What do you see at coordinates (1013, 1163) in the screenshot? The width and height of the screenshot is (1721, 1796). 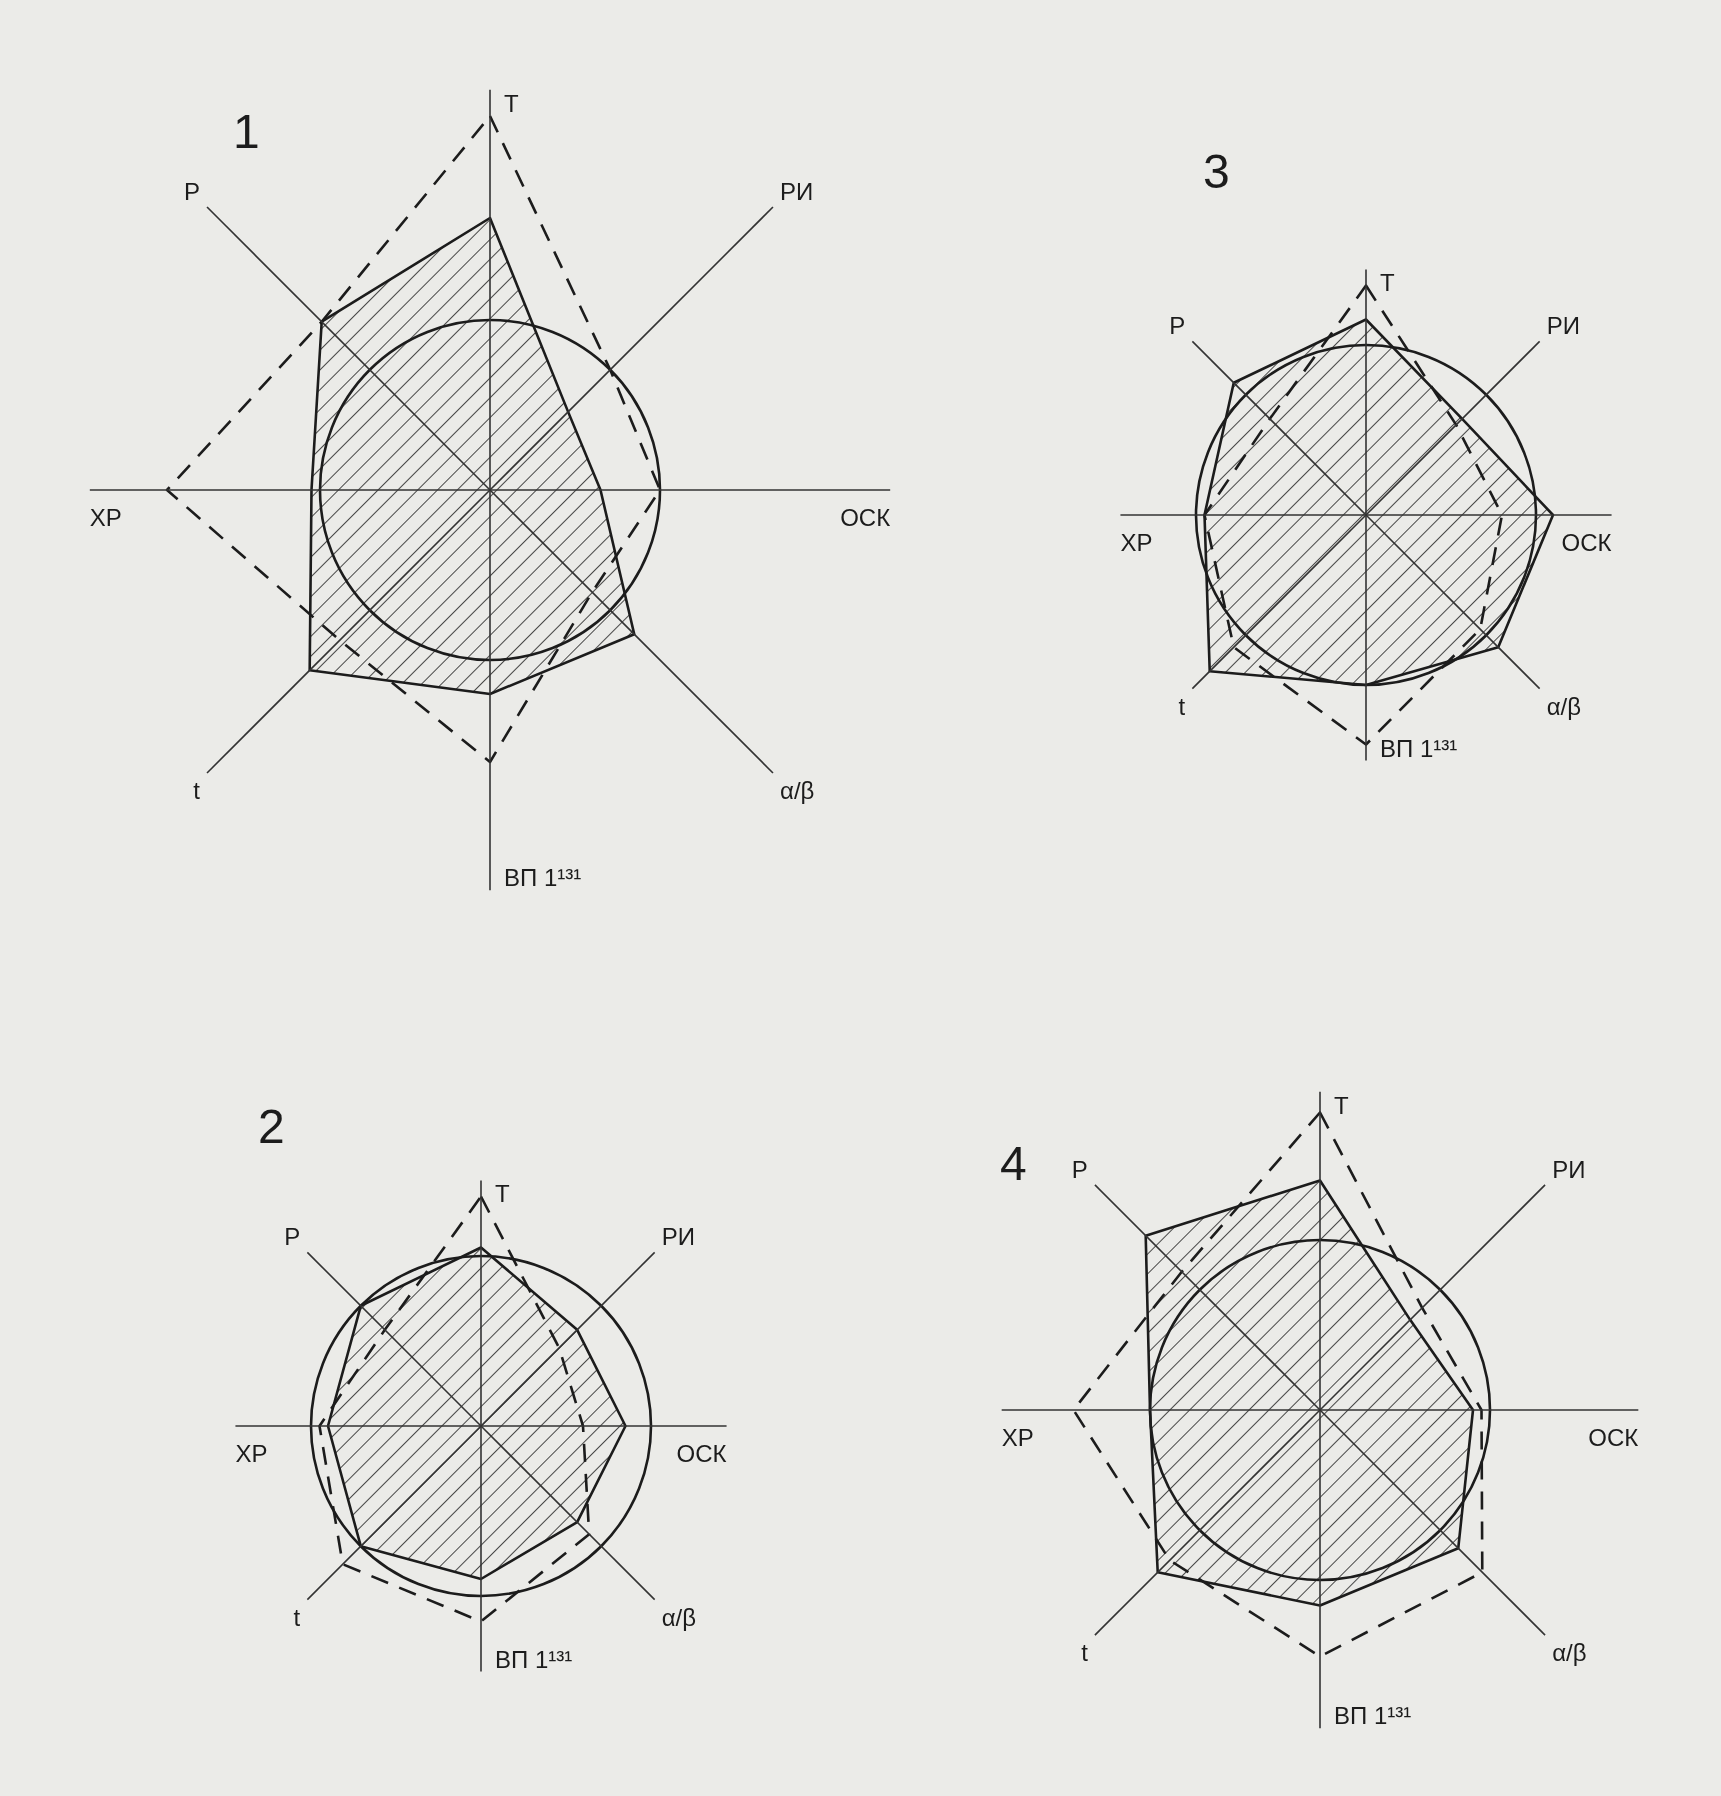 I see `text: 4` at bounding box center [1013, 1163].